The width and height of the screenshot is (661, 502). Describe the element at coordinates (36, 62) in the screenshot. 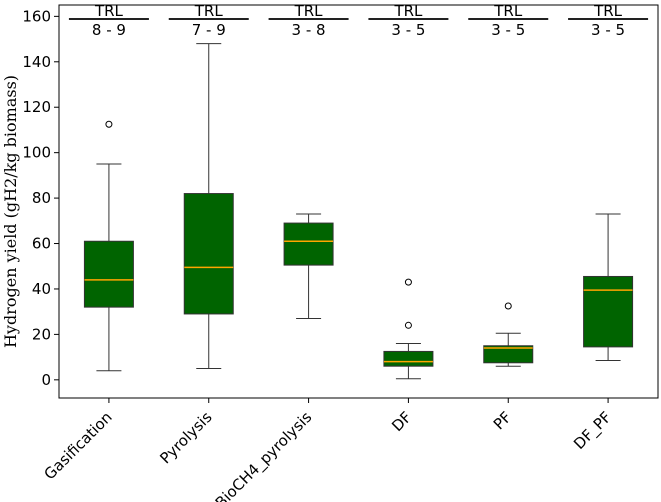

I see `y-tick-label: 140` at that location.